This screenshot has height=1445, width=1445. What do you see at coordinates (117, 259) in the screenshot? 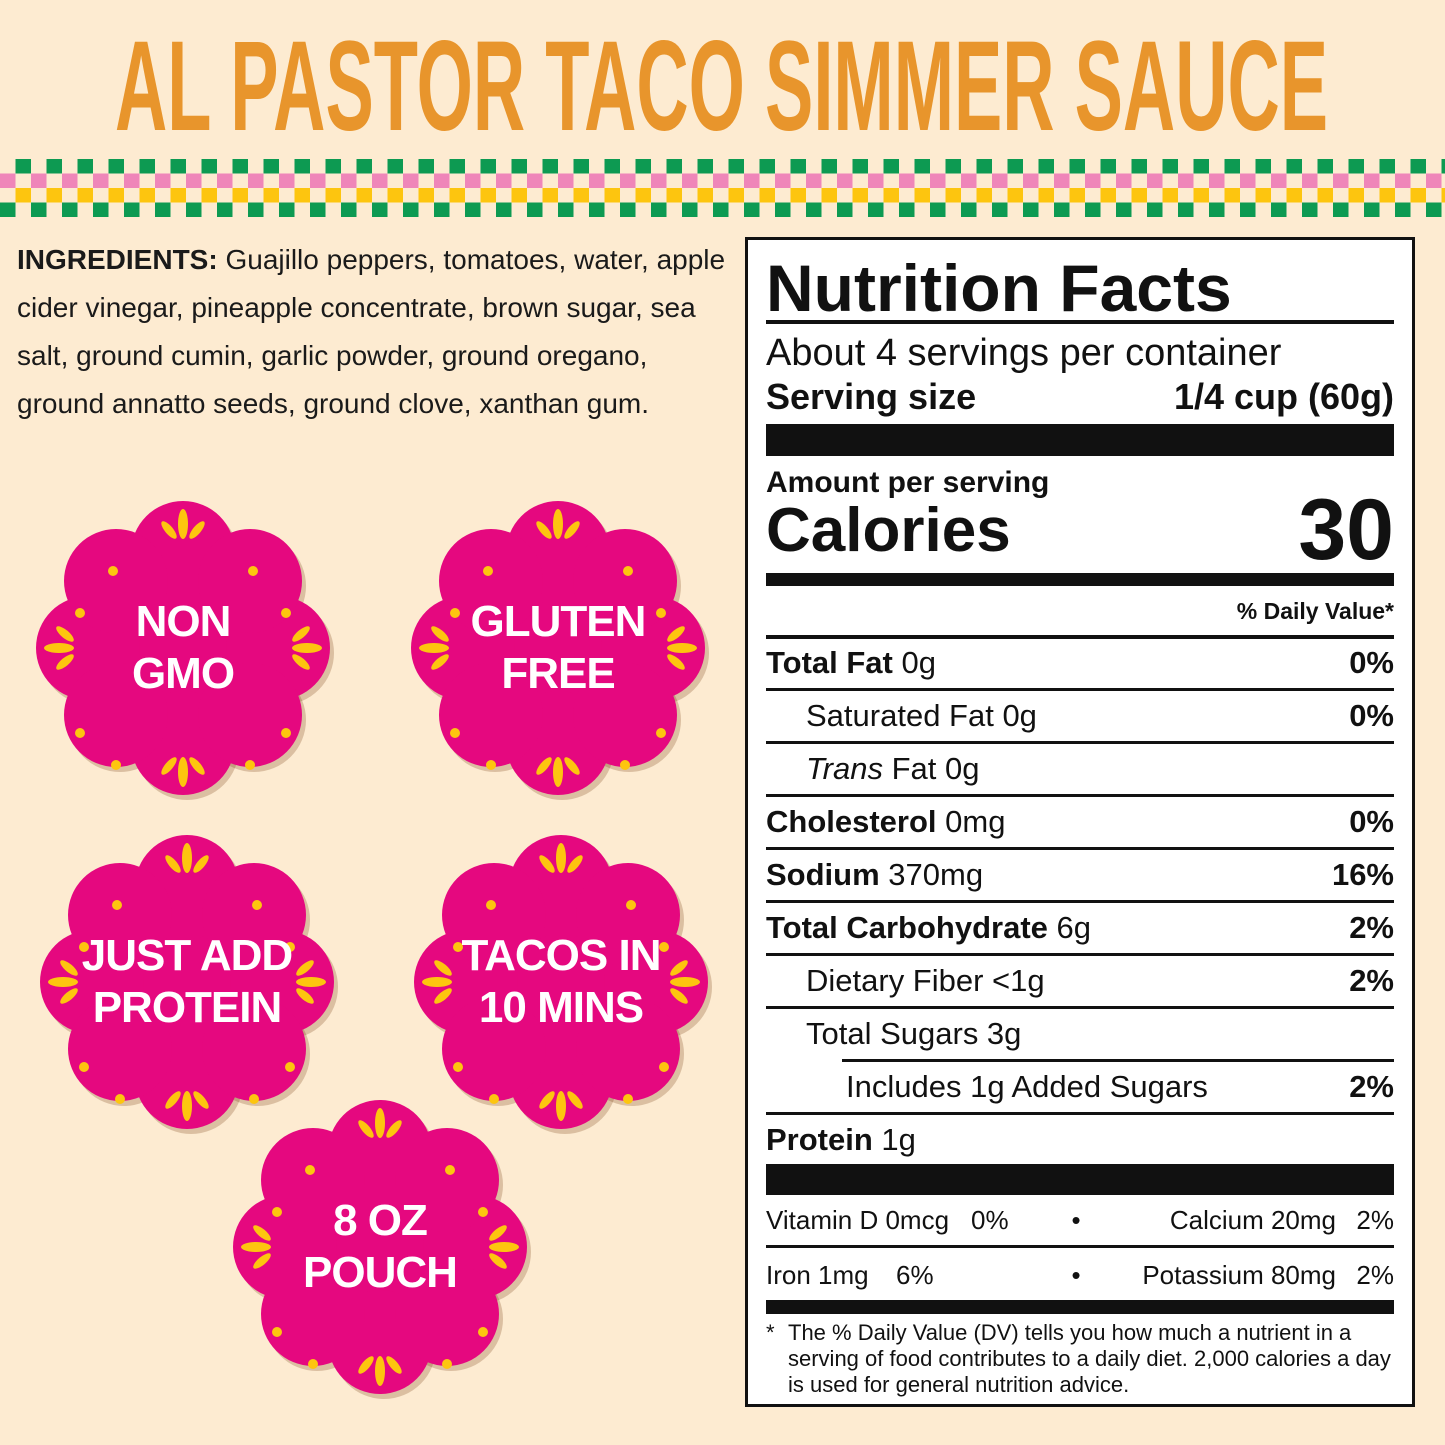
I see `ingredients-label: INGREDIENTS:` at bounding box center [117, 259].